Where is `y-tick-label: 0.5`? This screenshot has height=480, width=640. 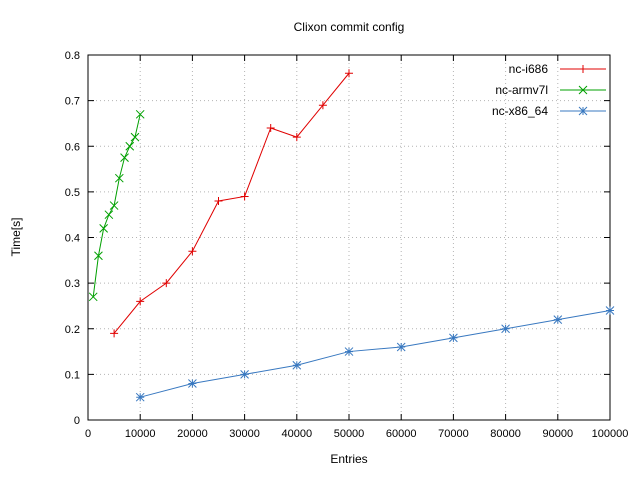 y-tick-label: 0.5 is located at coordinates (72, 193).